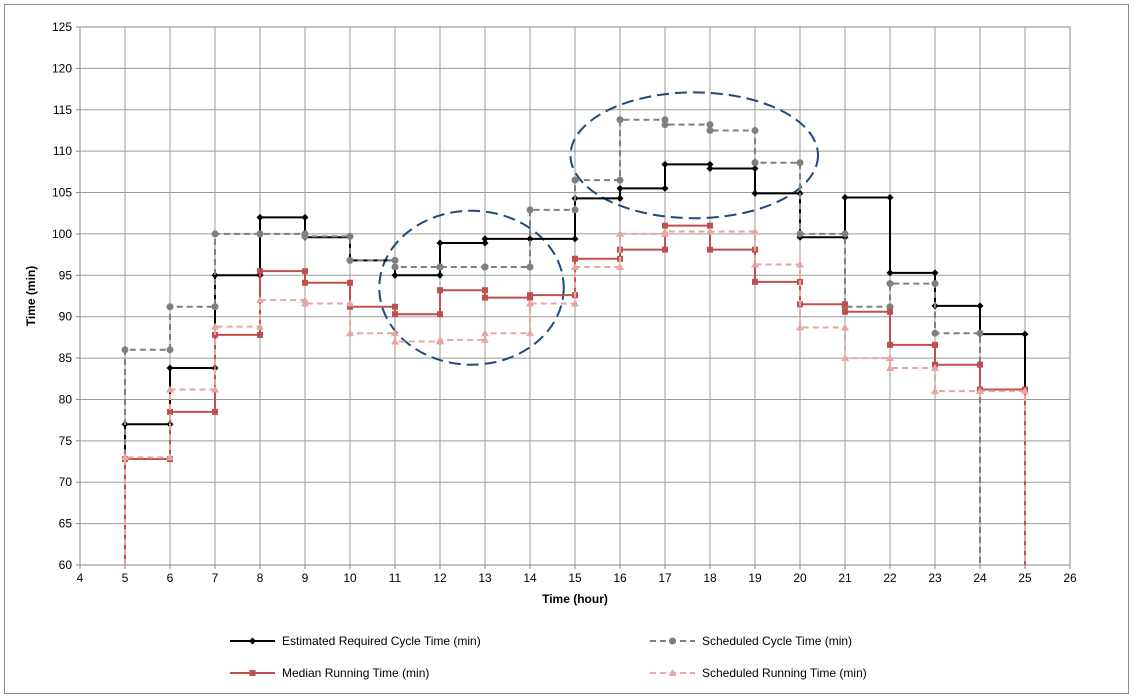 The height and width of the screenshot is (700, 1135). What do you see at coordinates (66, 524) in the screenshot?
I see `y-tick-label: 65` at bounding box center [66, 524].